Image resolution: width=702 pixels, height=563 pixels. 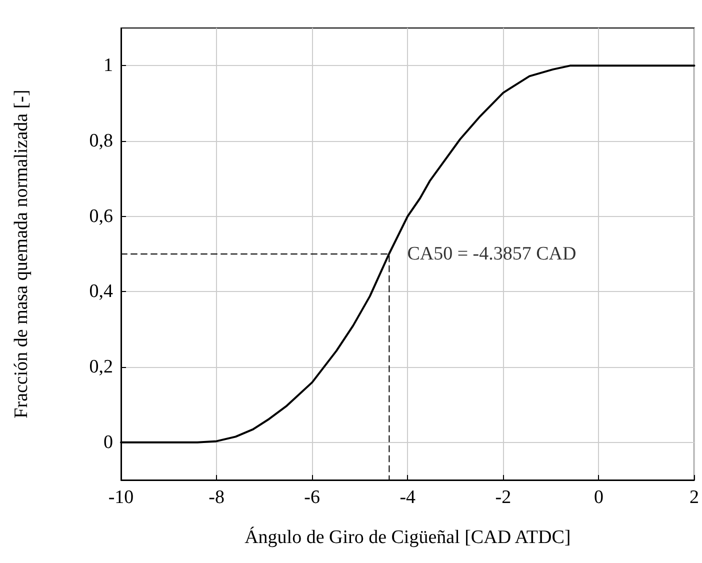 I want to click on x-tick-label: -8, so click(x=216, y=497).